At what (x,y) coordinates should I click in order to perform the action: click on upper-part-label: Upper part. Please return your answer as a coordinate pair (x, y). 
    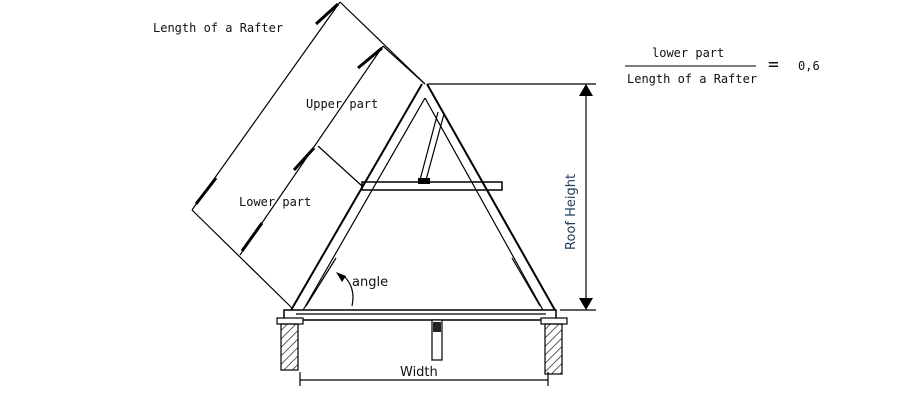
    Looking at the image, I should click on (342, 104).